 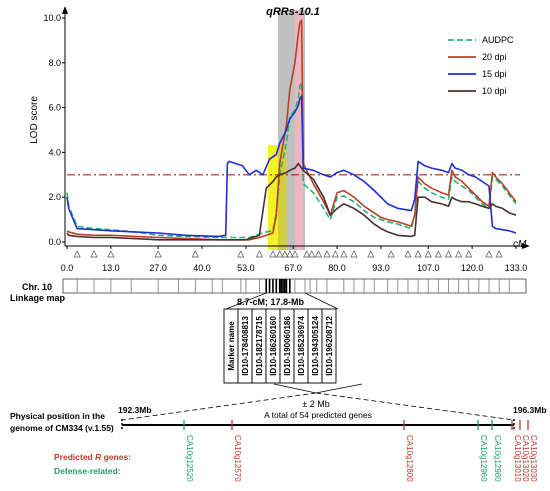 What do you see at coordinates (38, 298) in the screenshot?
I see `linkage-map-label: Linkage map` at bounding box center [38, 298].